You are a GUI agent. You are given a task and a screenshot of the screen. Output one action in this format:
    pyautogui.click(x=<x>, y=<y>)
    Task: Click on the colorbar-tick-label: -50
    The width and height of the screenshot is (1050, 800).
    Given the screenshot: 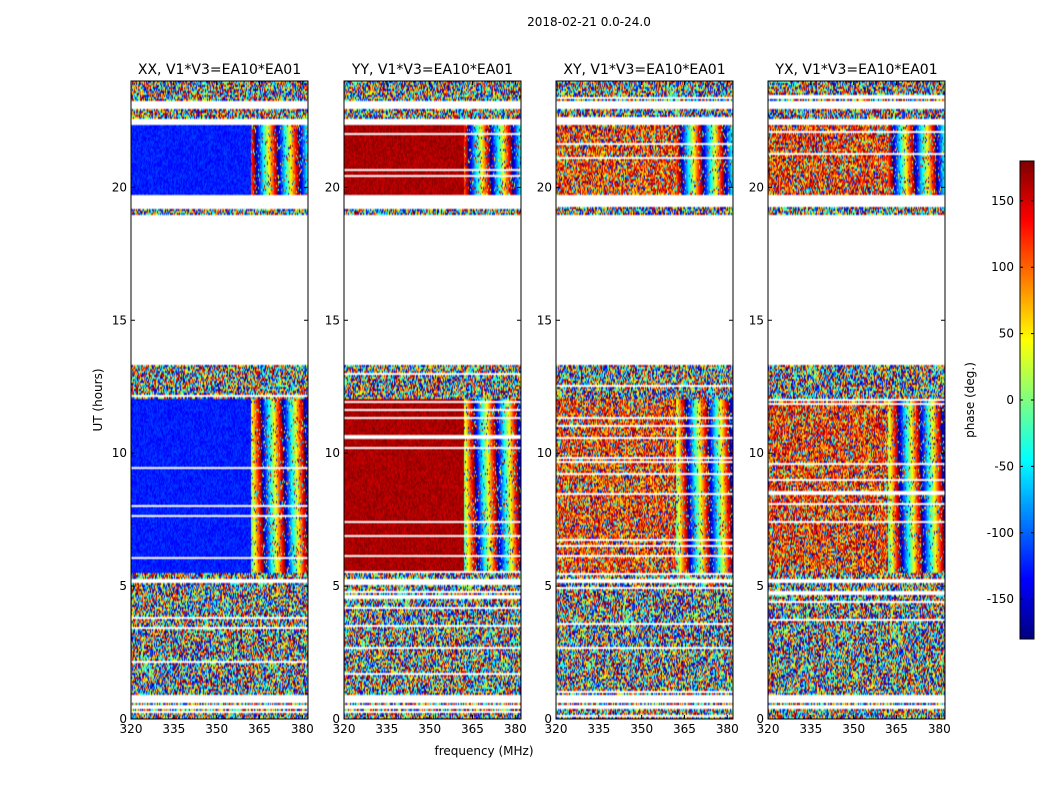 What is the action you would take?
    pyautogui.click(x=1004, y=466)
    